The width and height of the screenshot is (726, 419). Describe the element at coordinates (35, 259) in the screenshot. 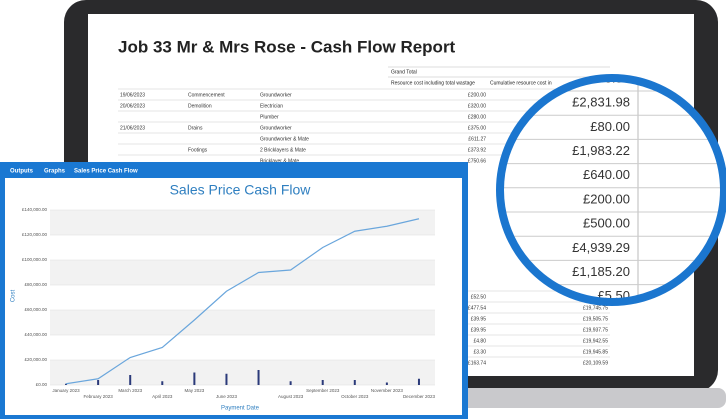

I see `y-tick-label: £100,000.00` at that location.